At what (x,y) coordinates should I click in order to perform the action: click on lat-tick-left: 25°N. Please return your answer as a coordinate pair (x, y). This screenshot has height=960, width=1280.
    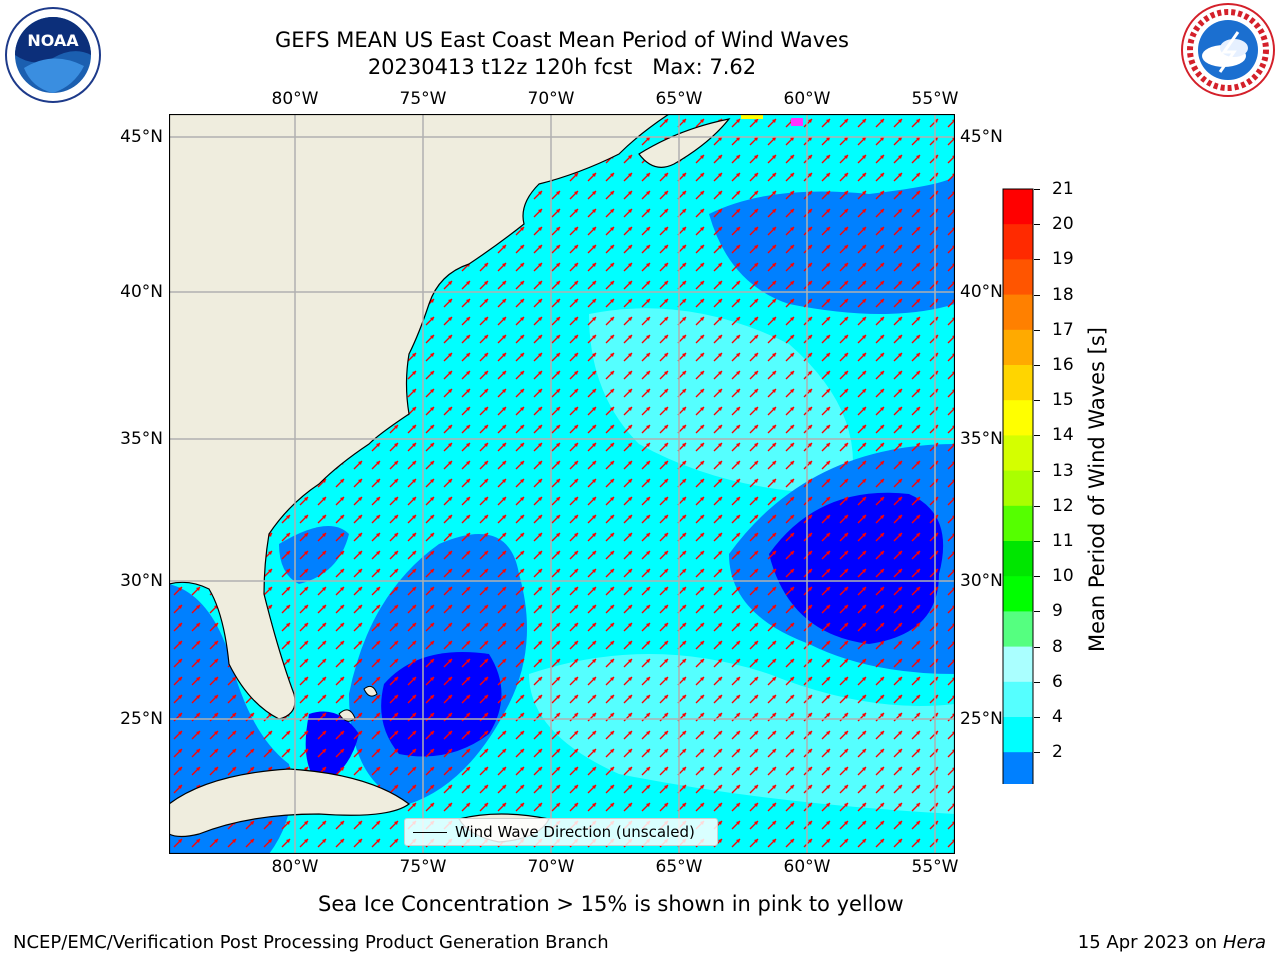
    Looking at the image, I should click on (141, 719).